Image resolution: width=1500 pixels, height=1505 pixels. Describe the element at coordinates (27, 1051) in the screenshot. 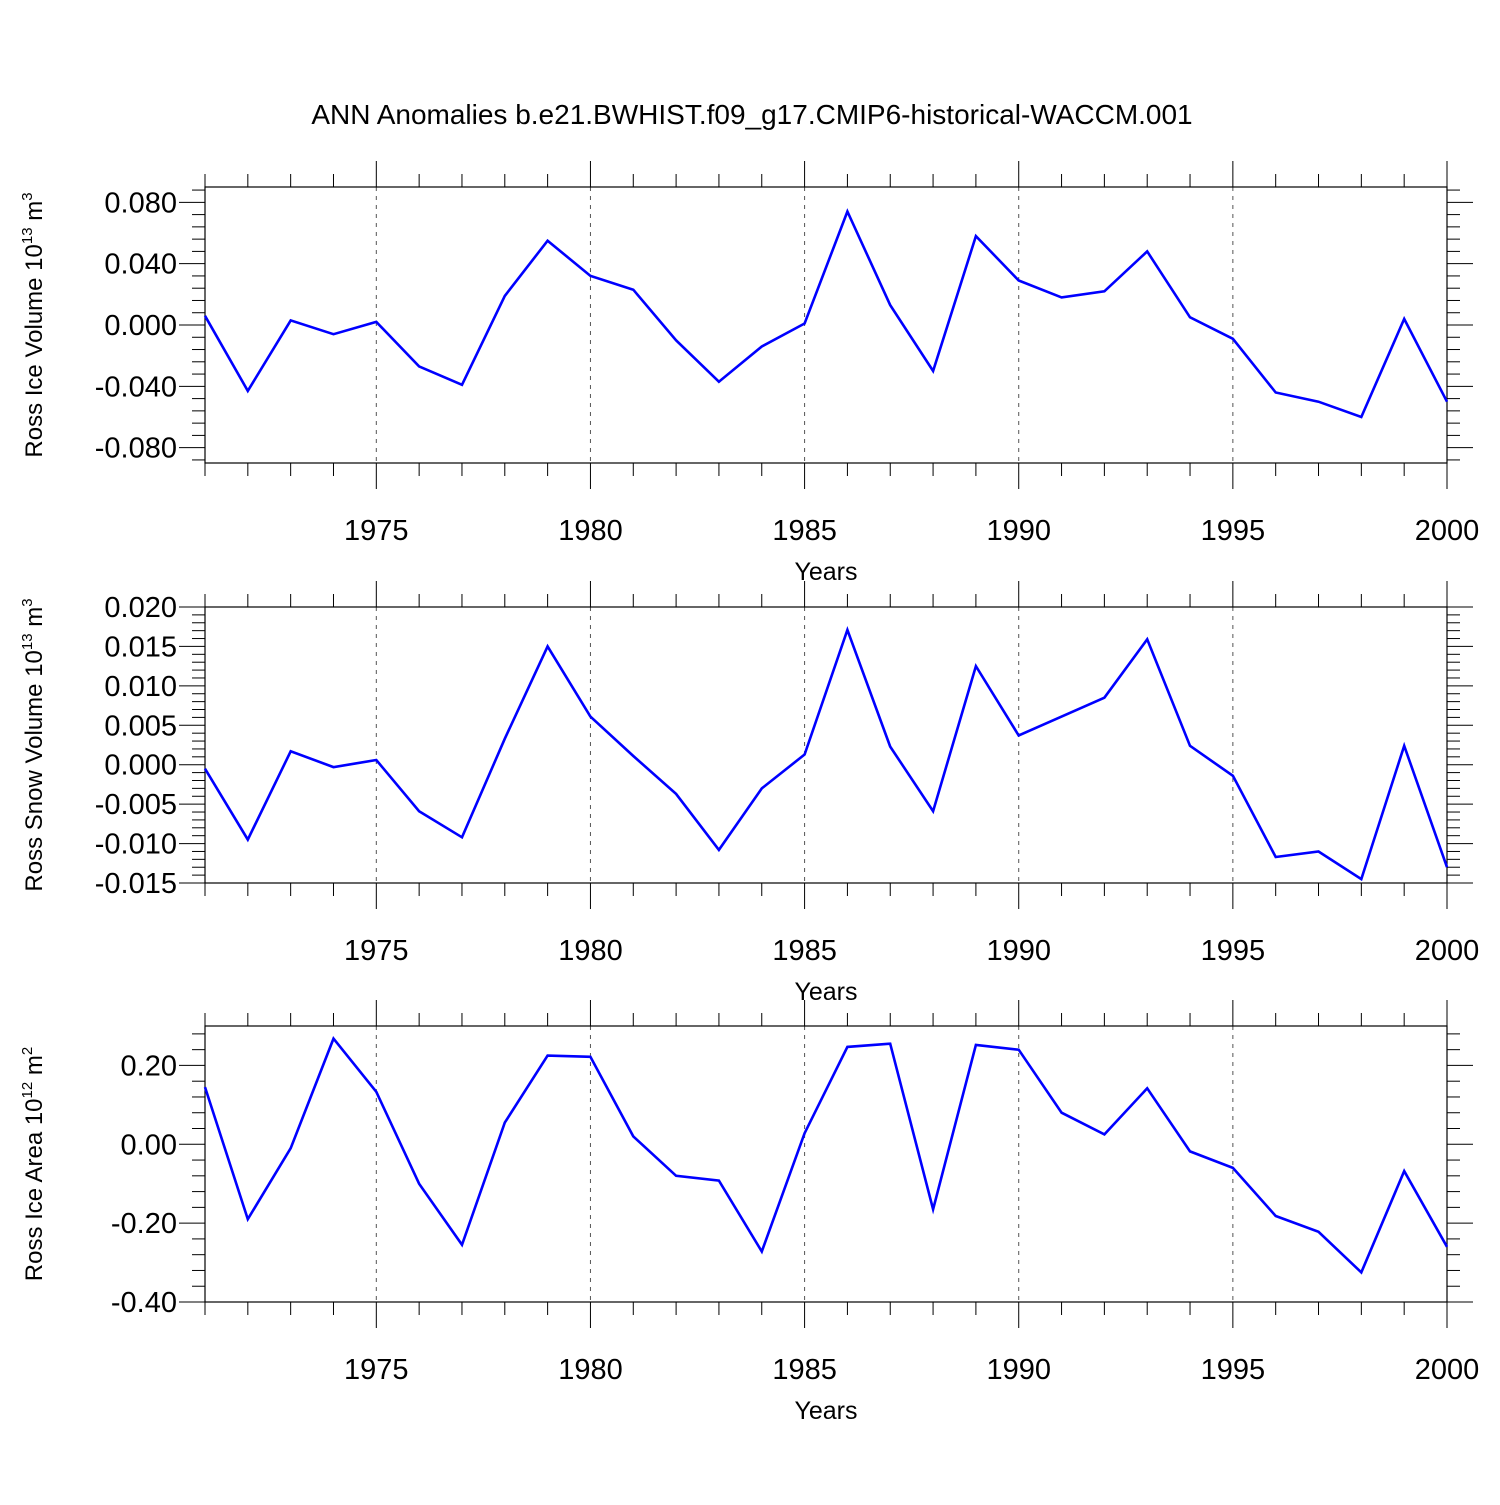

I see `y-label-unit-power: 2` at that location.